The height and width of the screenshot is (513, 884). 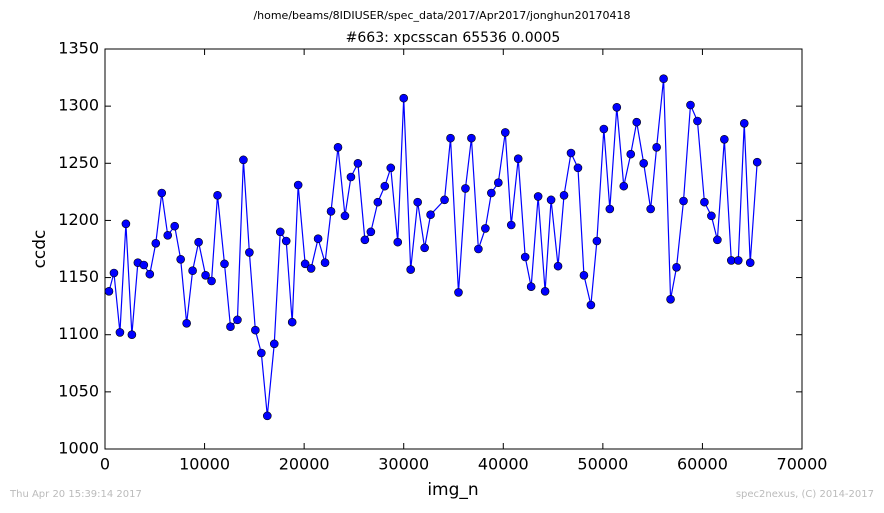 I want to click on chart-subtitle: #663: xpcsscan 65536 0.0005, so click(x=453, y=38).